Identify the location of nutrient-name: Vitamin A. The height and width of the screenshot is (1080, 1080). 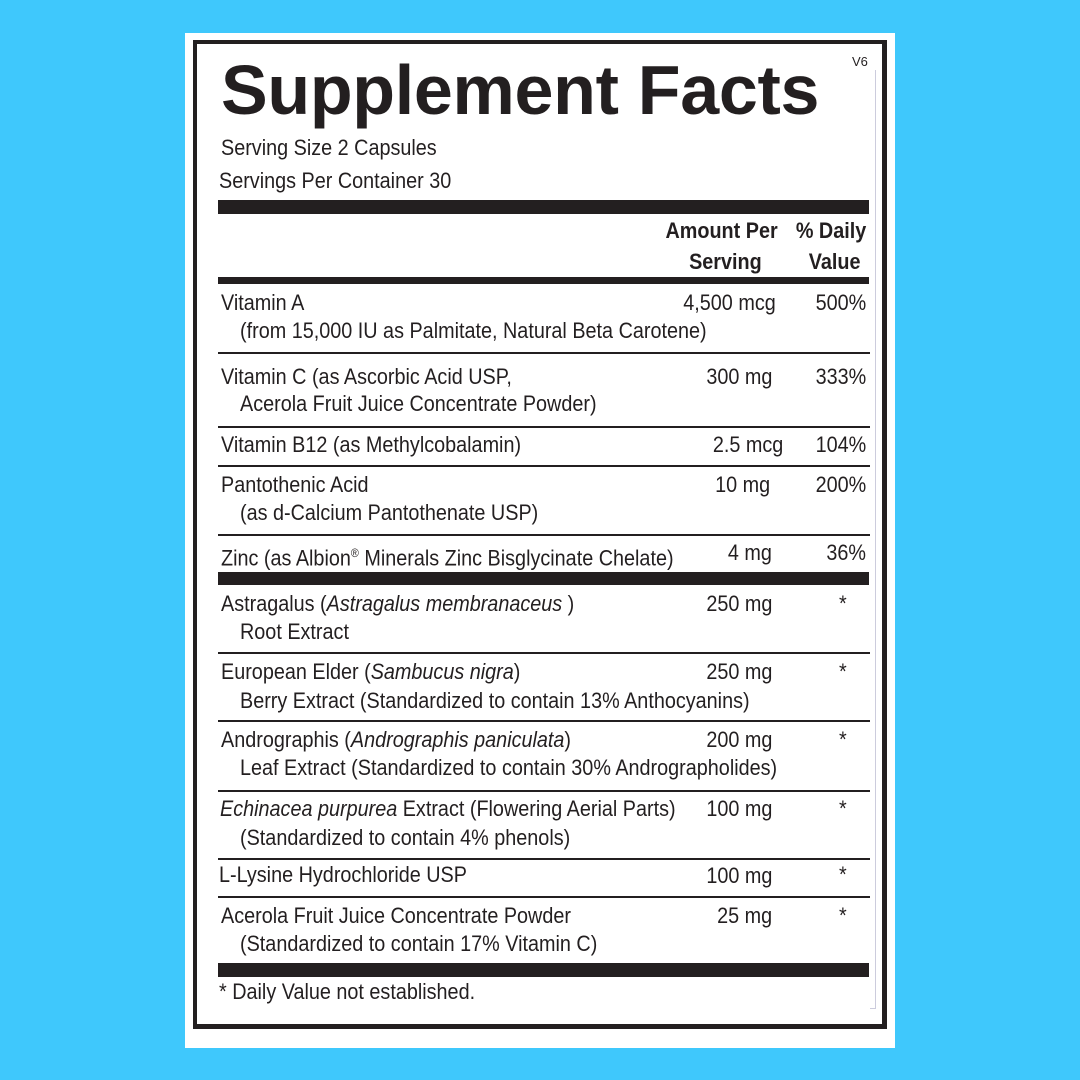
(263, 302).